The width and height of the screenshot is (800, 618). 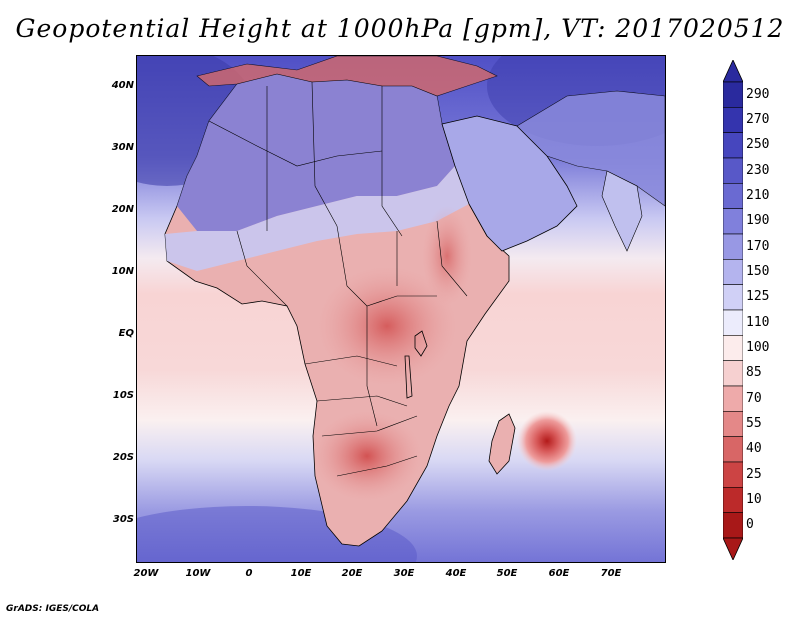 What do you see at coordinates (352, 573) in the screenshot?
I see `lon-label-20e: 20E` at bounding box center [352, 573].